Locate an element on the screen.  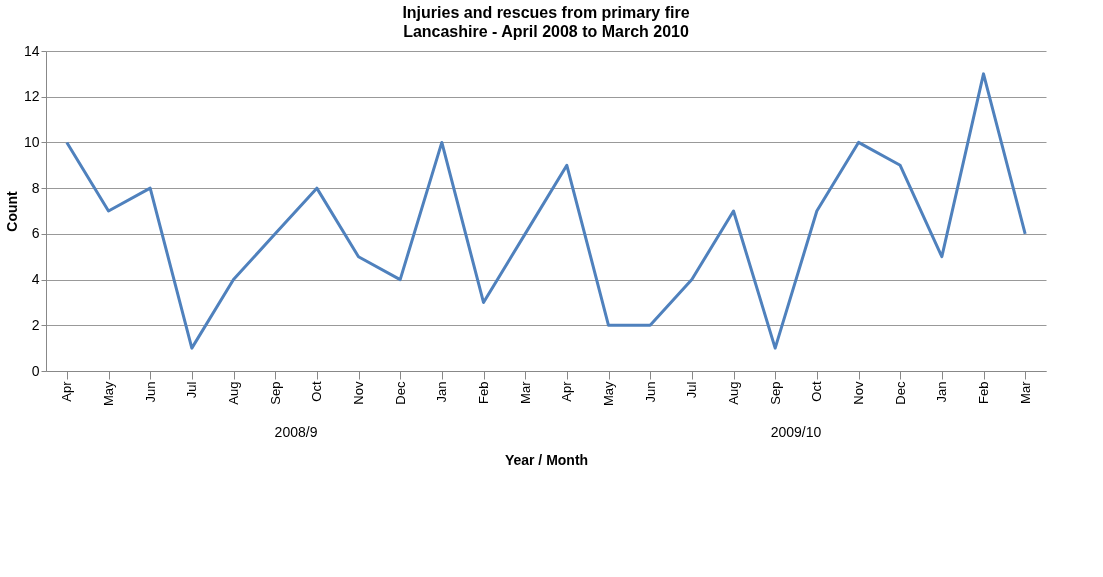
text: 2009/10 is located at coordinates (796, 432).